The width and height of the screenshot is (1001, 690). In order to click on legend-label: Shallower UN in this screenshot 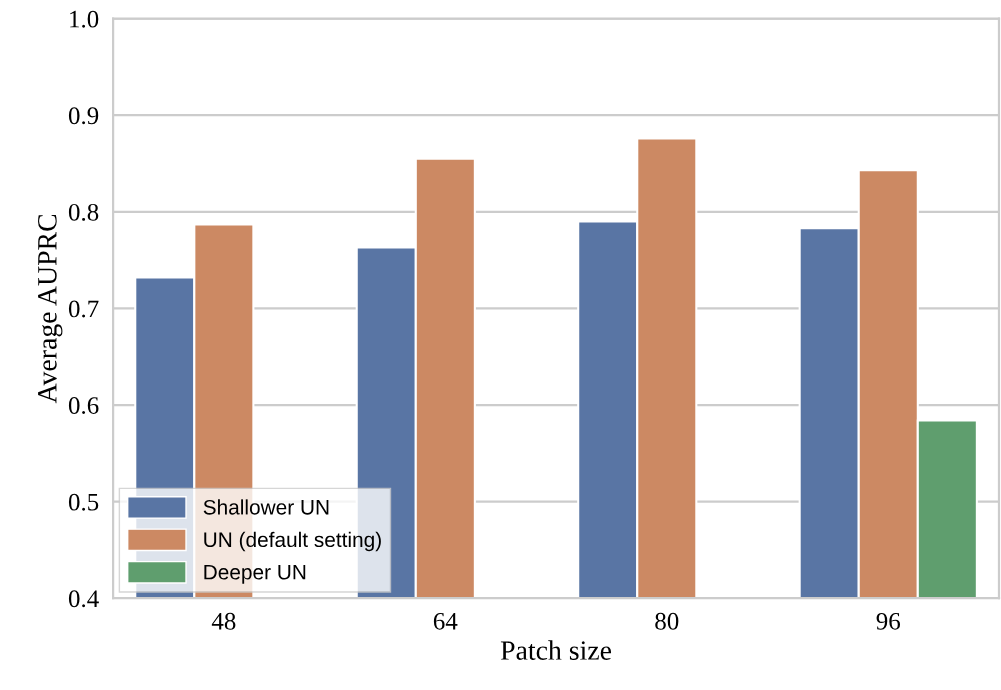, I will do `click(266, 507)`.